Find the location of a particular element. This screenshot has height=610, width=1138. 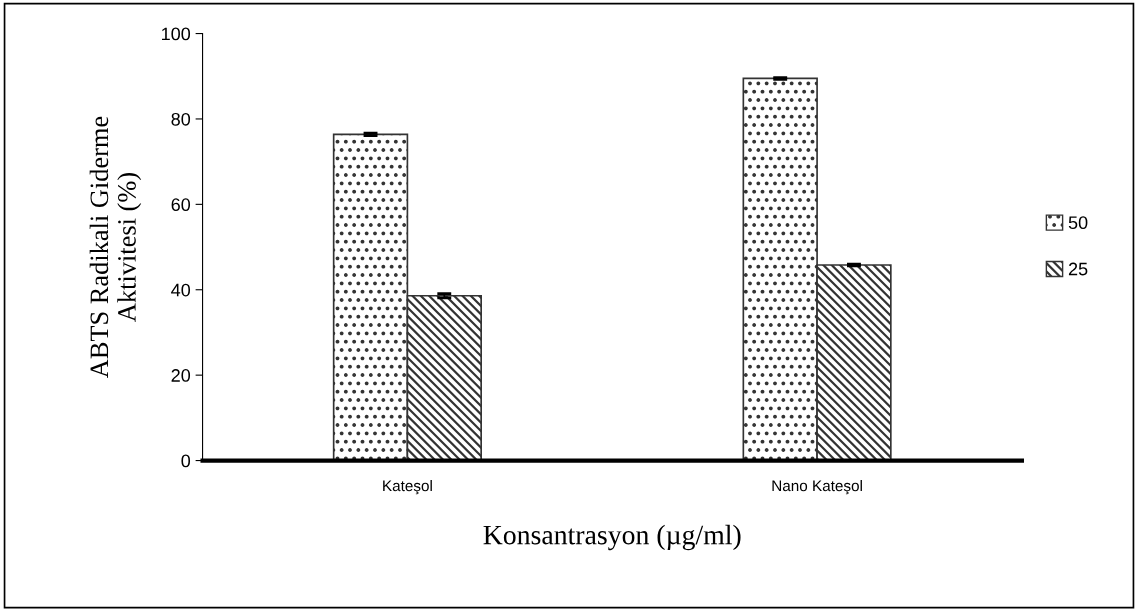

legend-label: 25 is located at coordinates (1078, 269).